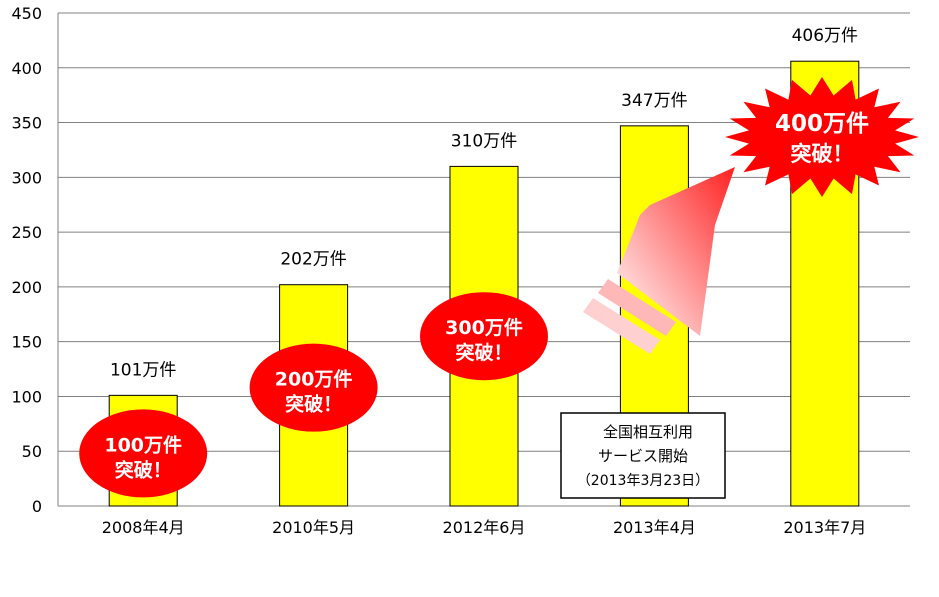 The height and width of the screenshot is (597, 939). What do you see at coordinates (648, 432) in the screenshot?
I see `note-line: 全国相互利用` at bounding box center [648, 432].